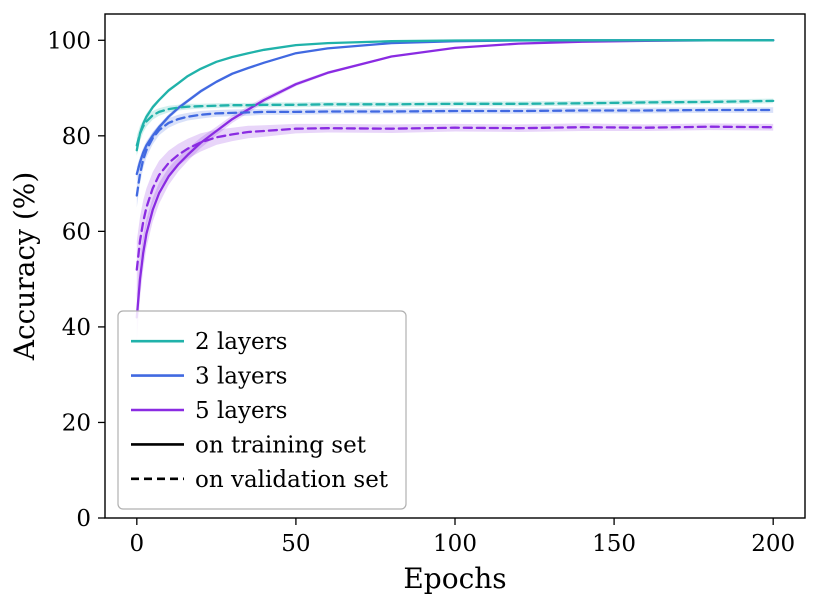 The height and width of the screenshot is (607, 825). I want to click on x-axis-label: Epochs, so click(454, 578).